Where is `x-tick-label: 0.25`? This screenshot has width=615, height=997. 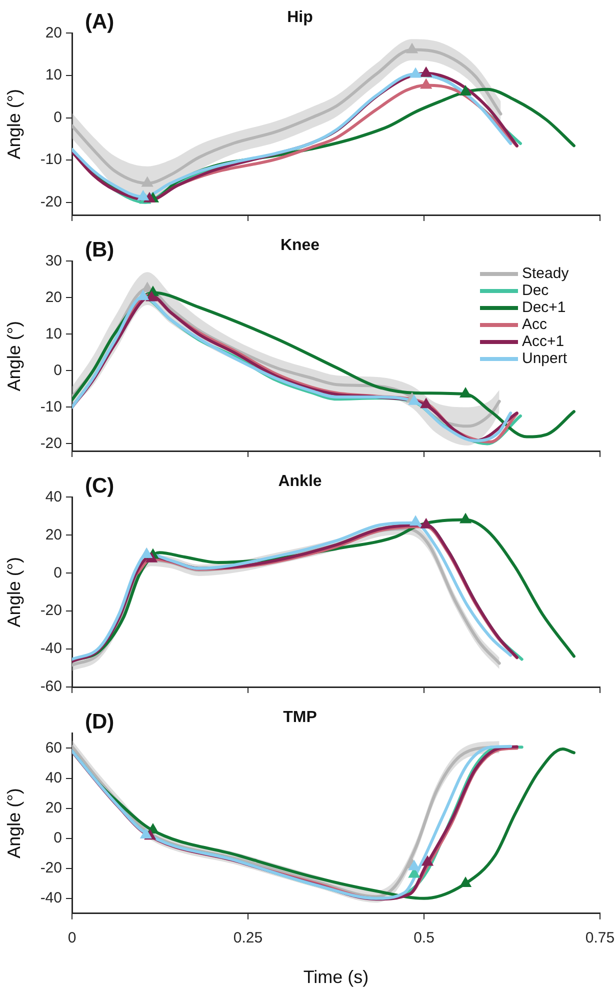 x-tick-label: 0.25 is located at coordinates (248, 938).